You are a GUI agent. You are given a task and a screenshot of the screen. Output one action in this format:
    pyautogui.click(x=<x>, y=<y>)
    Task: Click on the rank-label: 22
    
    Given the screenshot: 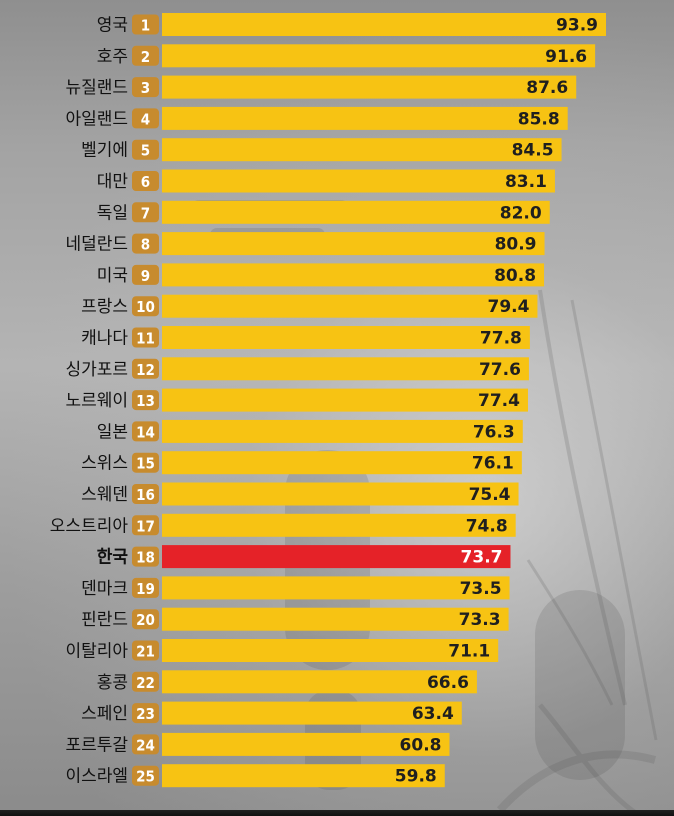 What is the action you would take?
    pyautogui.click(x=145, y=683)
    